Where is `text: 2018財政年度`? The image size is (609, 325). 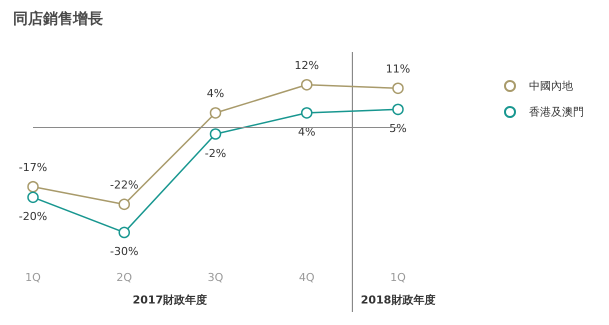 text: 2018財政年度 is located at coordinates (398, 300).